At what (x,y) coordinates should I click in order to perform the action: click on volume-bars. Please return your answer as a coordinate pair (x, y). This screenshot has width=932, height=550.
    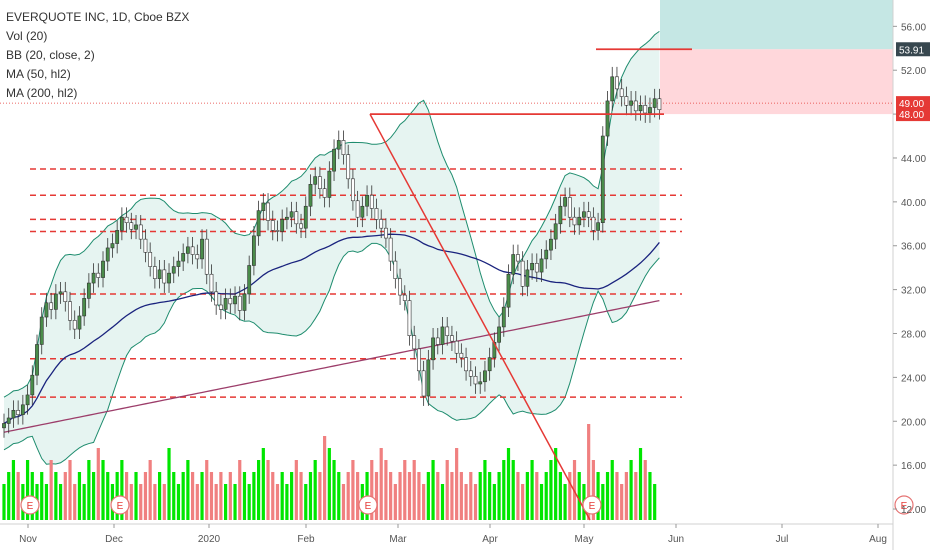
    Looking at the image, I should click on (329, 472).